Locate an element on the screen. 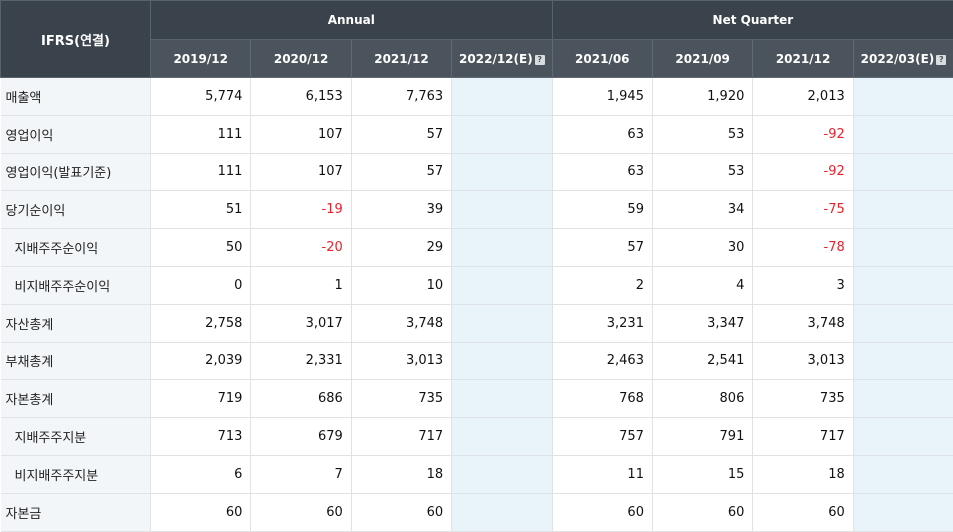 The height and width of the screenshot is (532, 953). value-cell: -75 is located at coordinates (803, 210).